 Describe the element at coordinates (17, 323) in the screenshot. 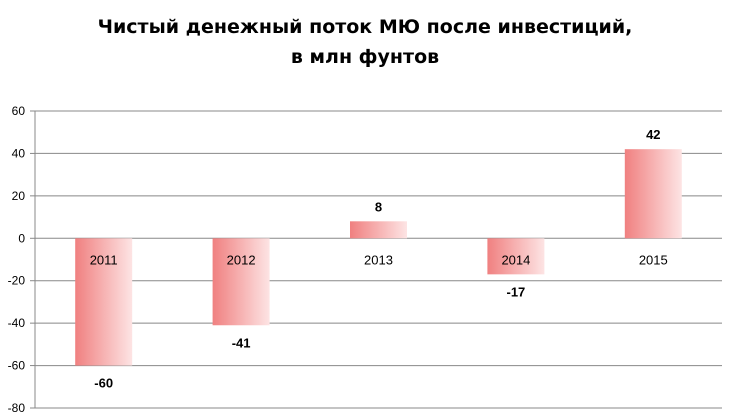

I see `y-tick-label: -40` at that location.